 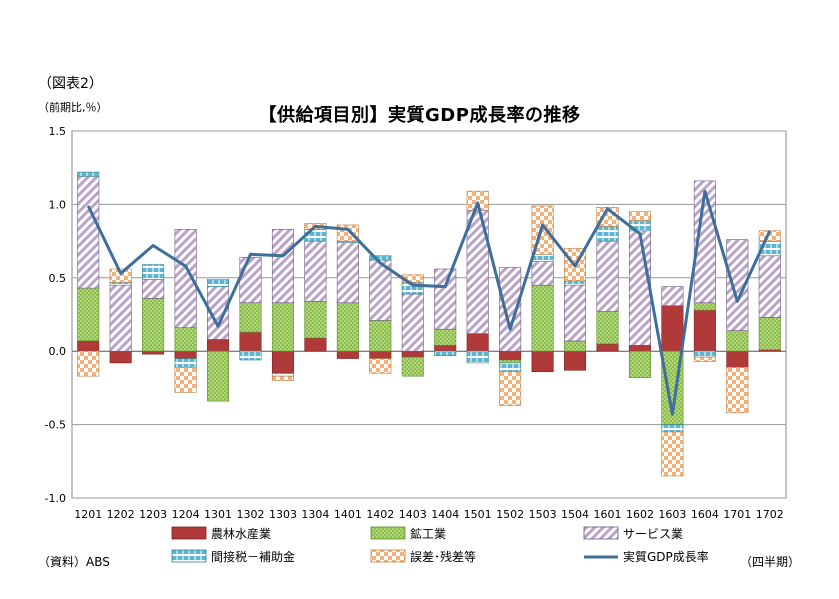 I want to click on x-tick-label: 1302, so click(x=251, y=514).